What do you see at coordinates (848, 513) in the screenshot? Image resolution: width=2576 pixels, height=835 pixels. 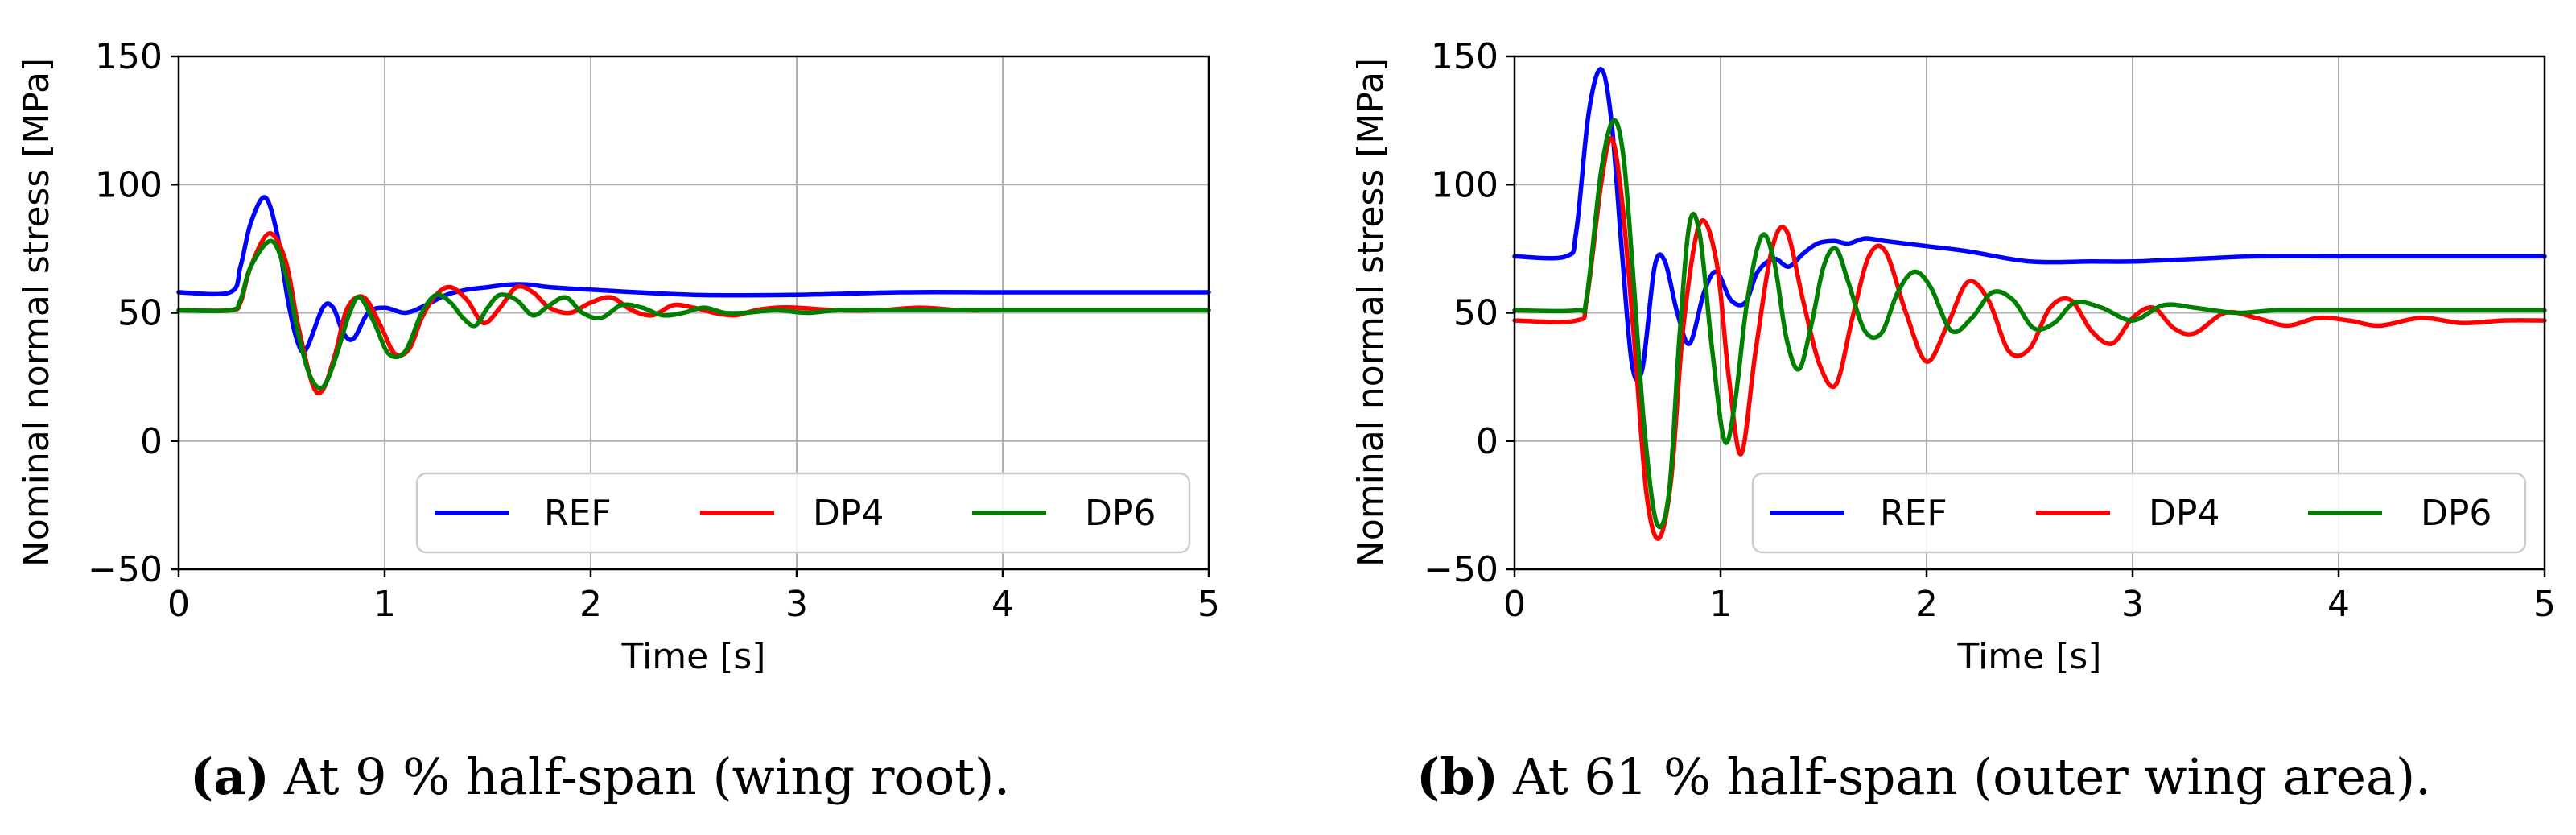 I see `legend-label-dp4-a: DP4` at bounding box center [848, 513].